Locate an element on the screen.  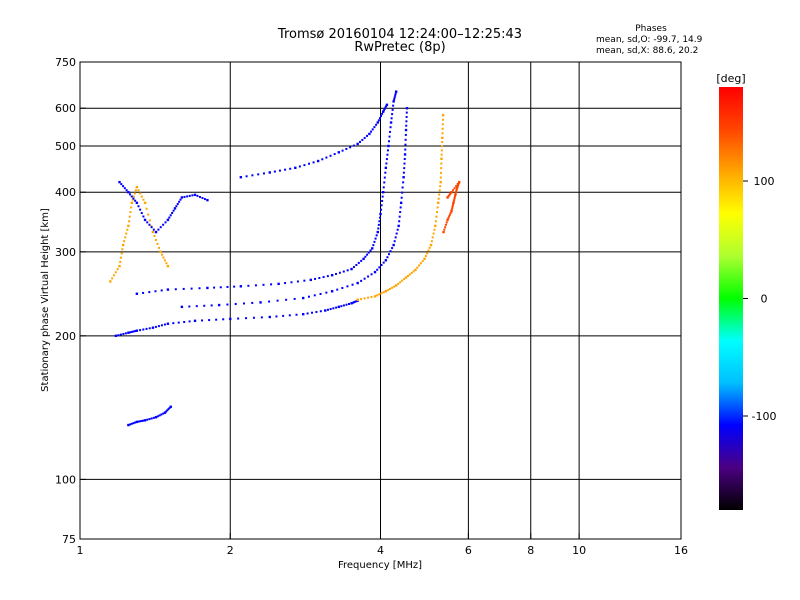
trace-series is located at coordinates (294, 208).